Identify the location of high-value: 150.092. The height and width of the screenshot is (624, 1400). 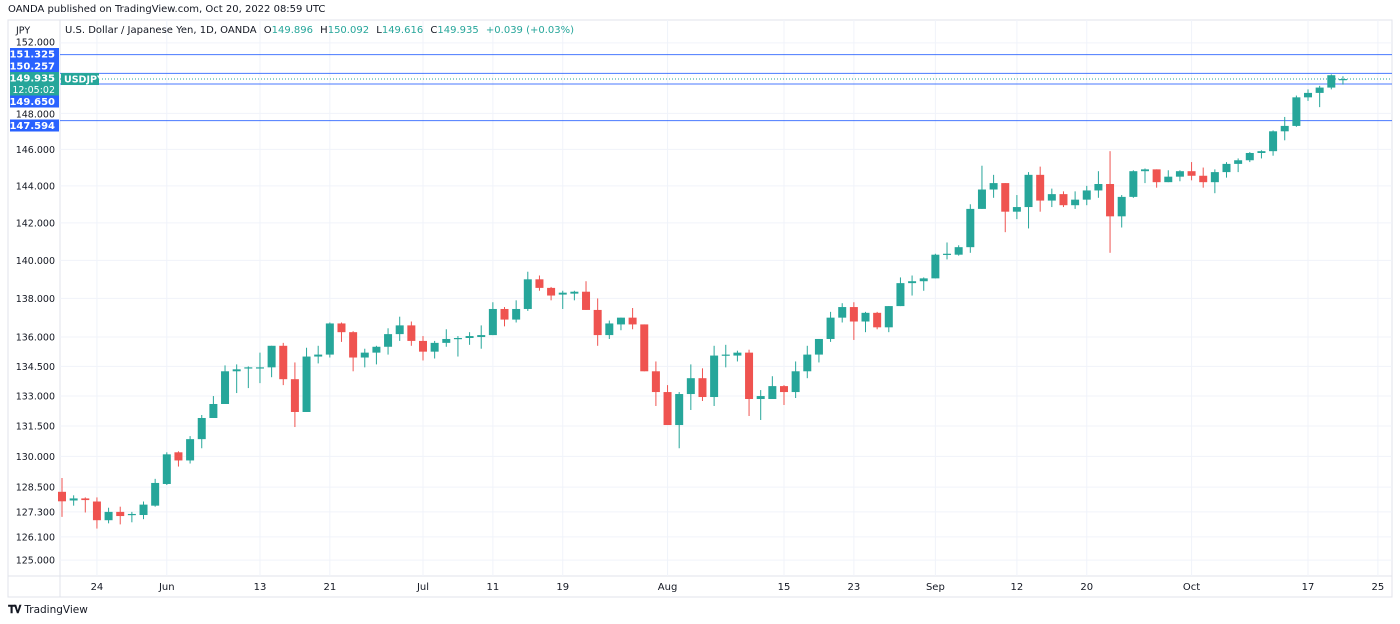
(348, 30).